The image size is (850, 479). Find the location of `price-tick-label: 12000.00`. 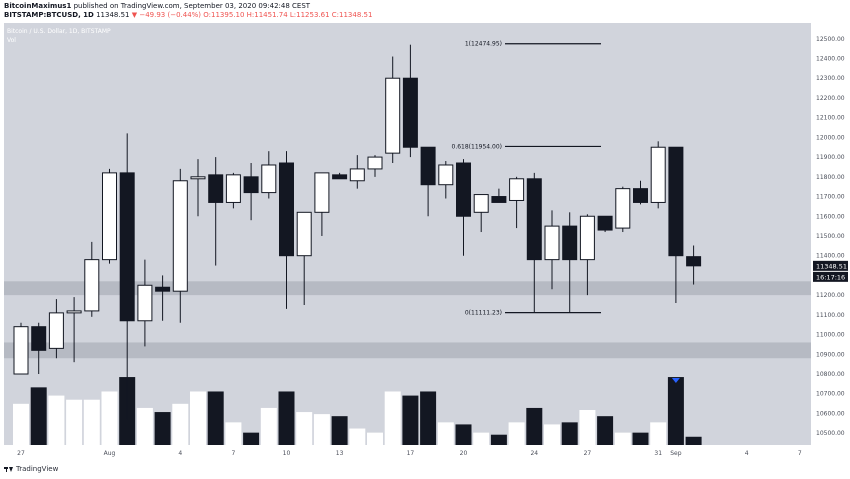

price-tick-label: 12000.00 is located at coordinates (830, 137).